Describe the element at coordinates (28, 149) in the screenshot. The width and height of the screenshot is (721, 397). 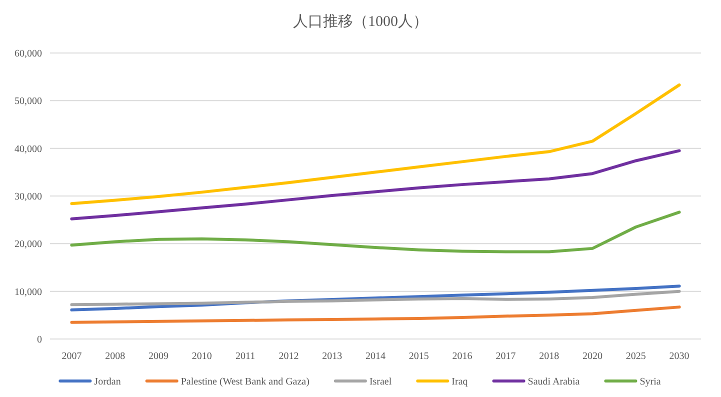
I see `y-tick-label: 40,000` at that location.